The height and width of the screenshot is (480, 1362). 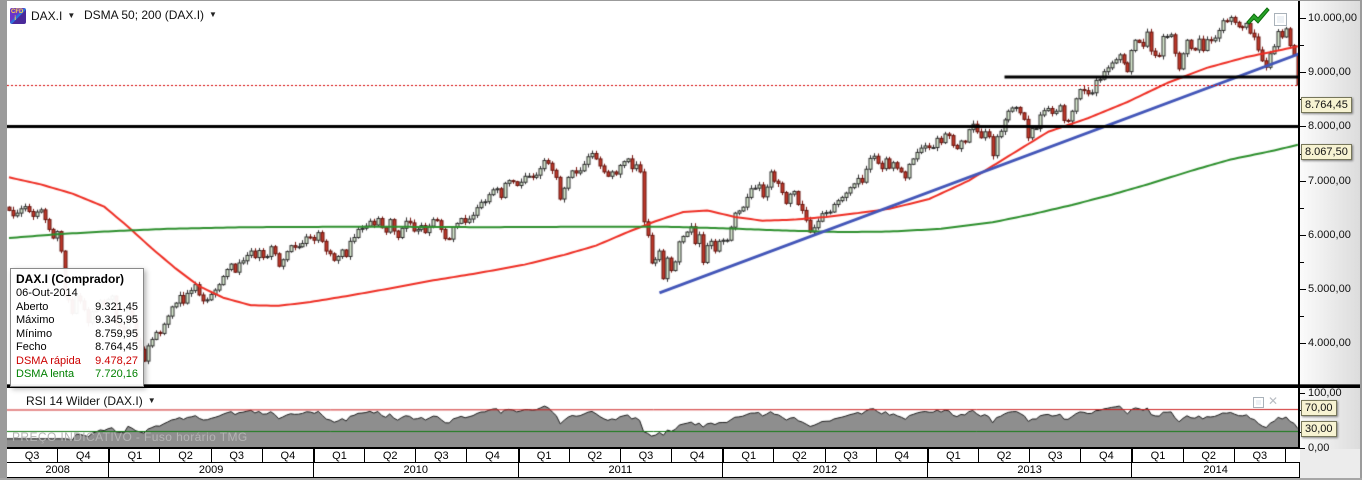 I want to click on indicator-label: DSMA 50; 200 (DAX.I), so click(x=144, y=15).